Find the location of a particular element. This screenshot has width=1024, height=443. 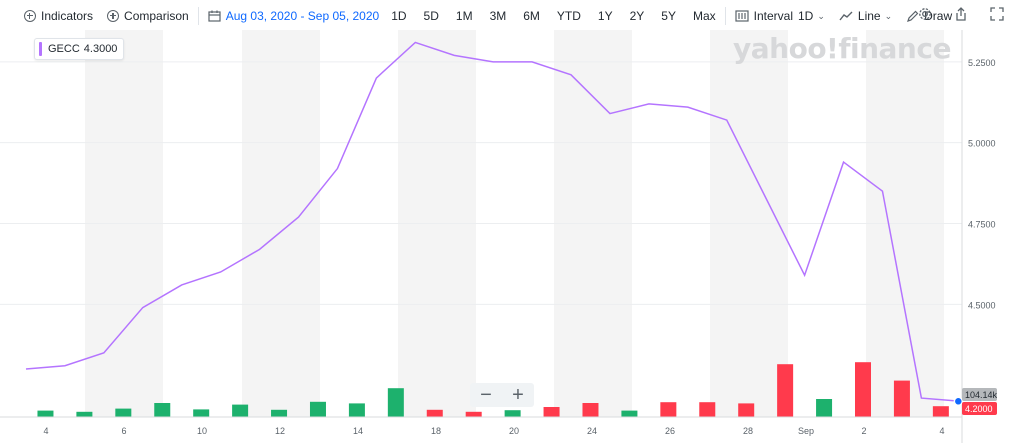

calendar-icon is located at coordinates (214, 16).